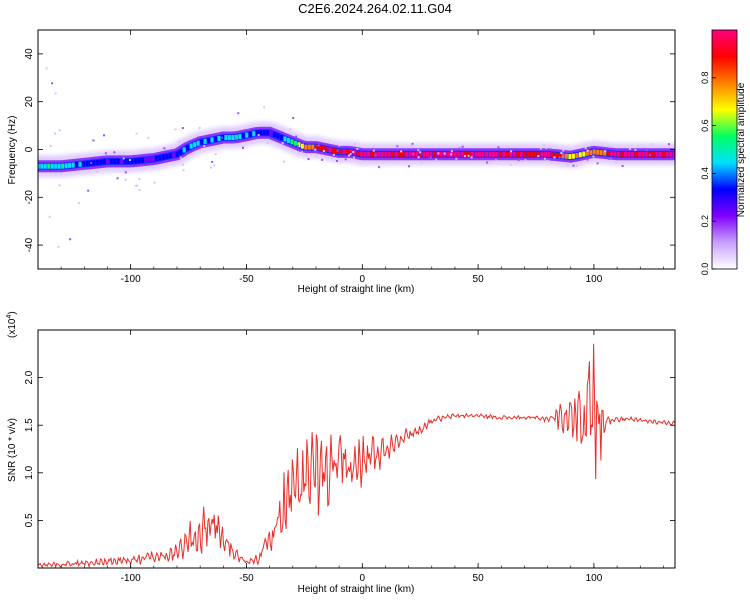 The width and height of the screenshot is (750, 600). What do you see at coordinates (131, 279) in the screenshot?
I see `x-tick-label: -100` at bounding box center [131, 279].